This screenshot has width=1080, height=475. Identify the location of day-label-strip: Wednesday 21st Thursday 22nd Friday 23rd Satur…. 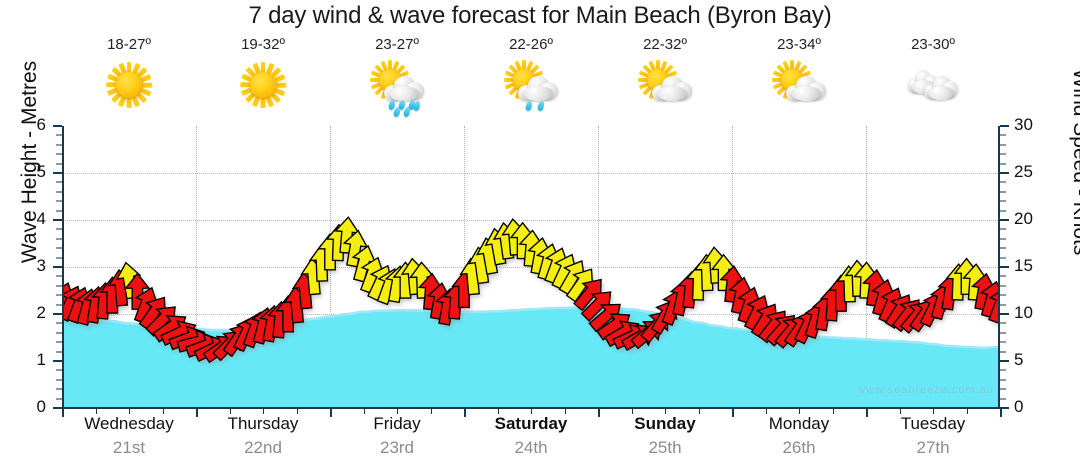
(531, 442).